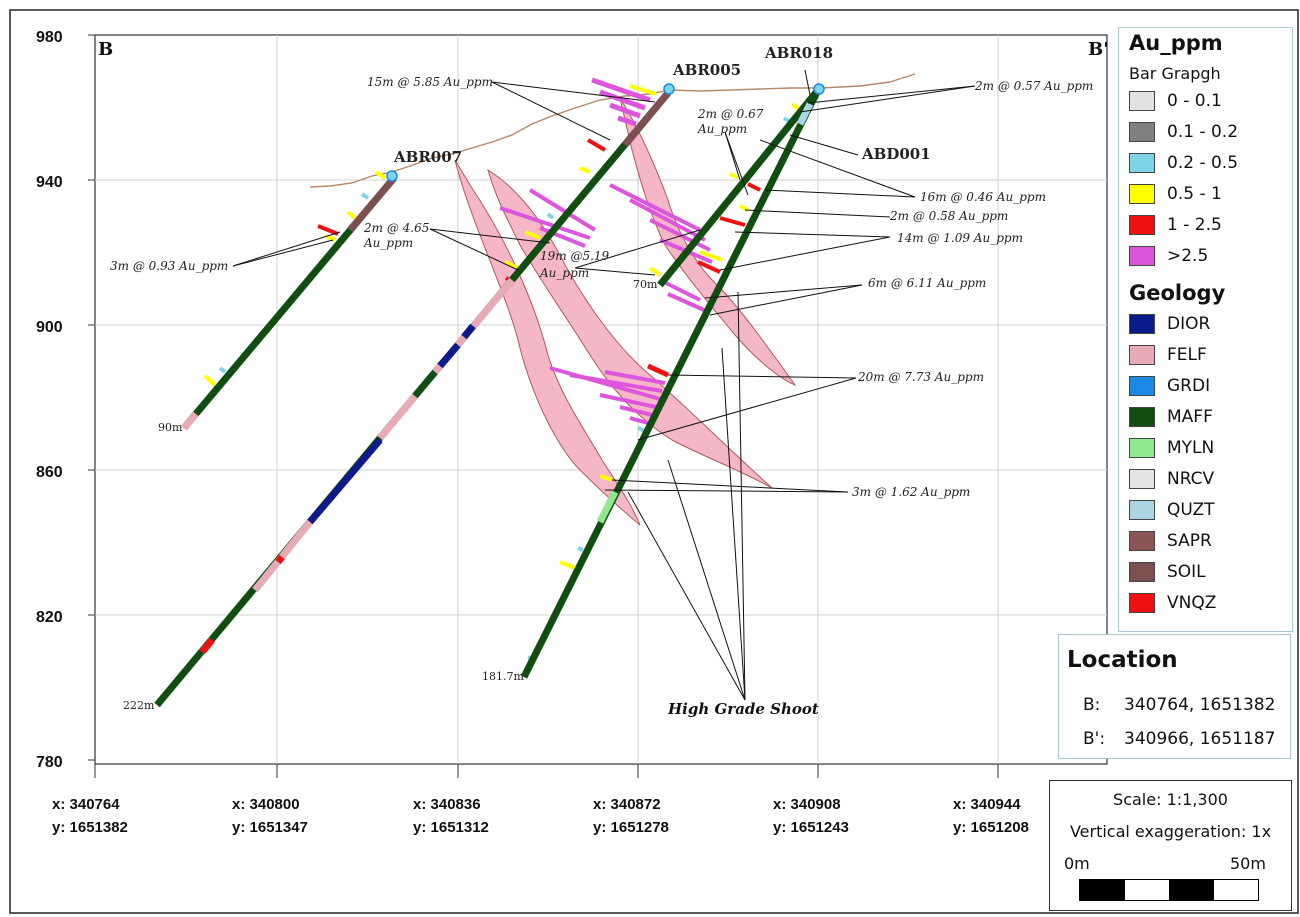 This screenshot has width=1300, height=917. What do you see at coordinates (1033, 86) in the screenshot?
I see `intercept-label: 2m @ 0.57 Au_ppm` at bounding box center [1033, 86].